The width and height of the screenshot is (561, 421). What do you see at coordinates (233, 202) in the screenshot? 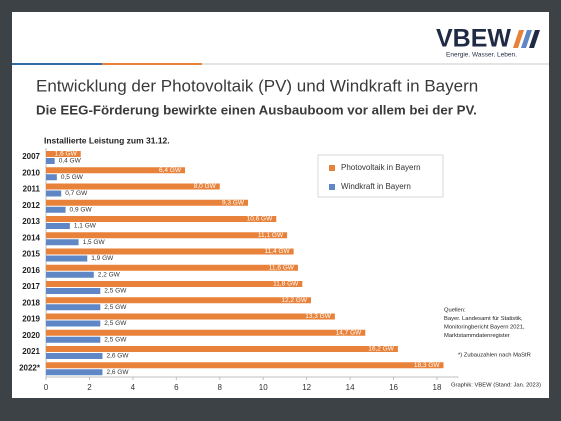
I see `value-label: 9,3 GW` at bounding box center [233, 202].